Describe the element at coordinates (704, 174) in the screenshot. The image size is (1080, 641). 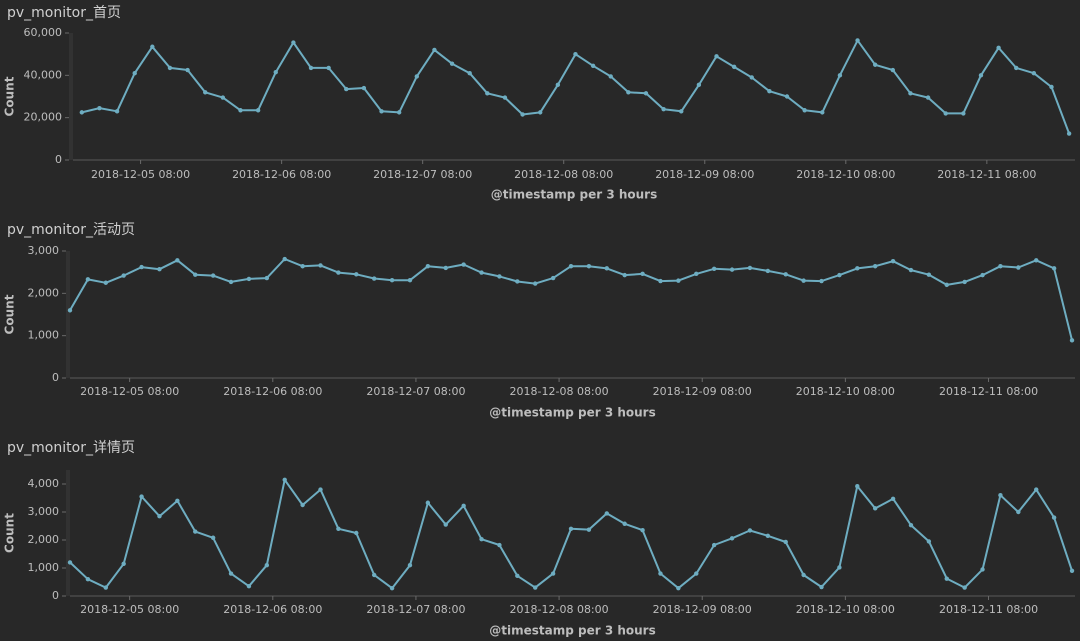
I see `x-tick-label: 2018-12-09 08:00` at that location.